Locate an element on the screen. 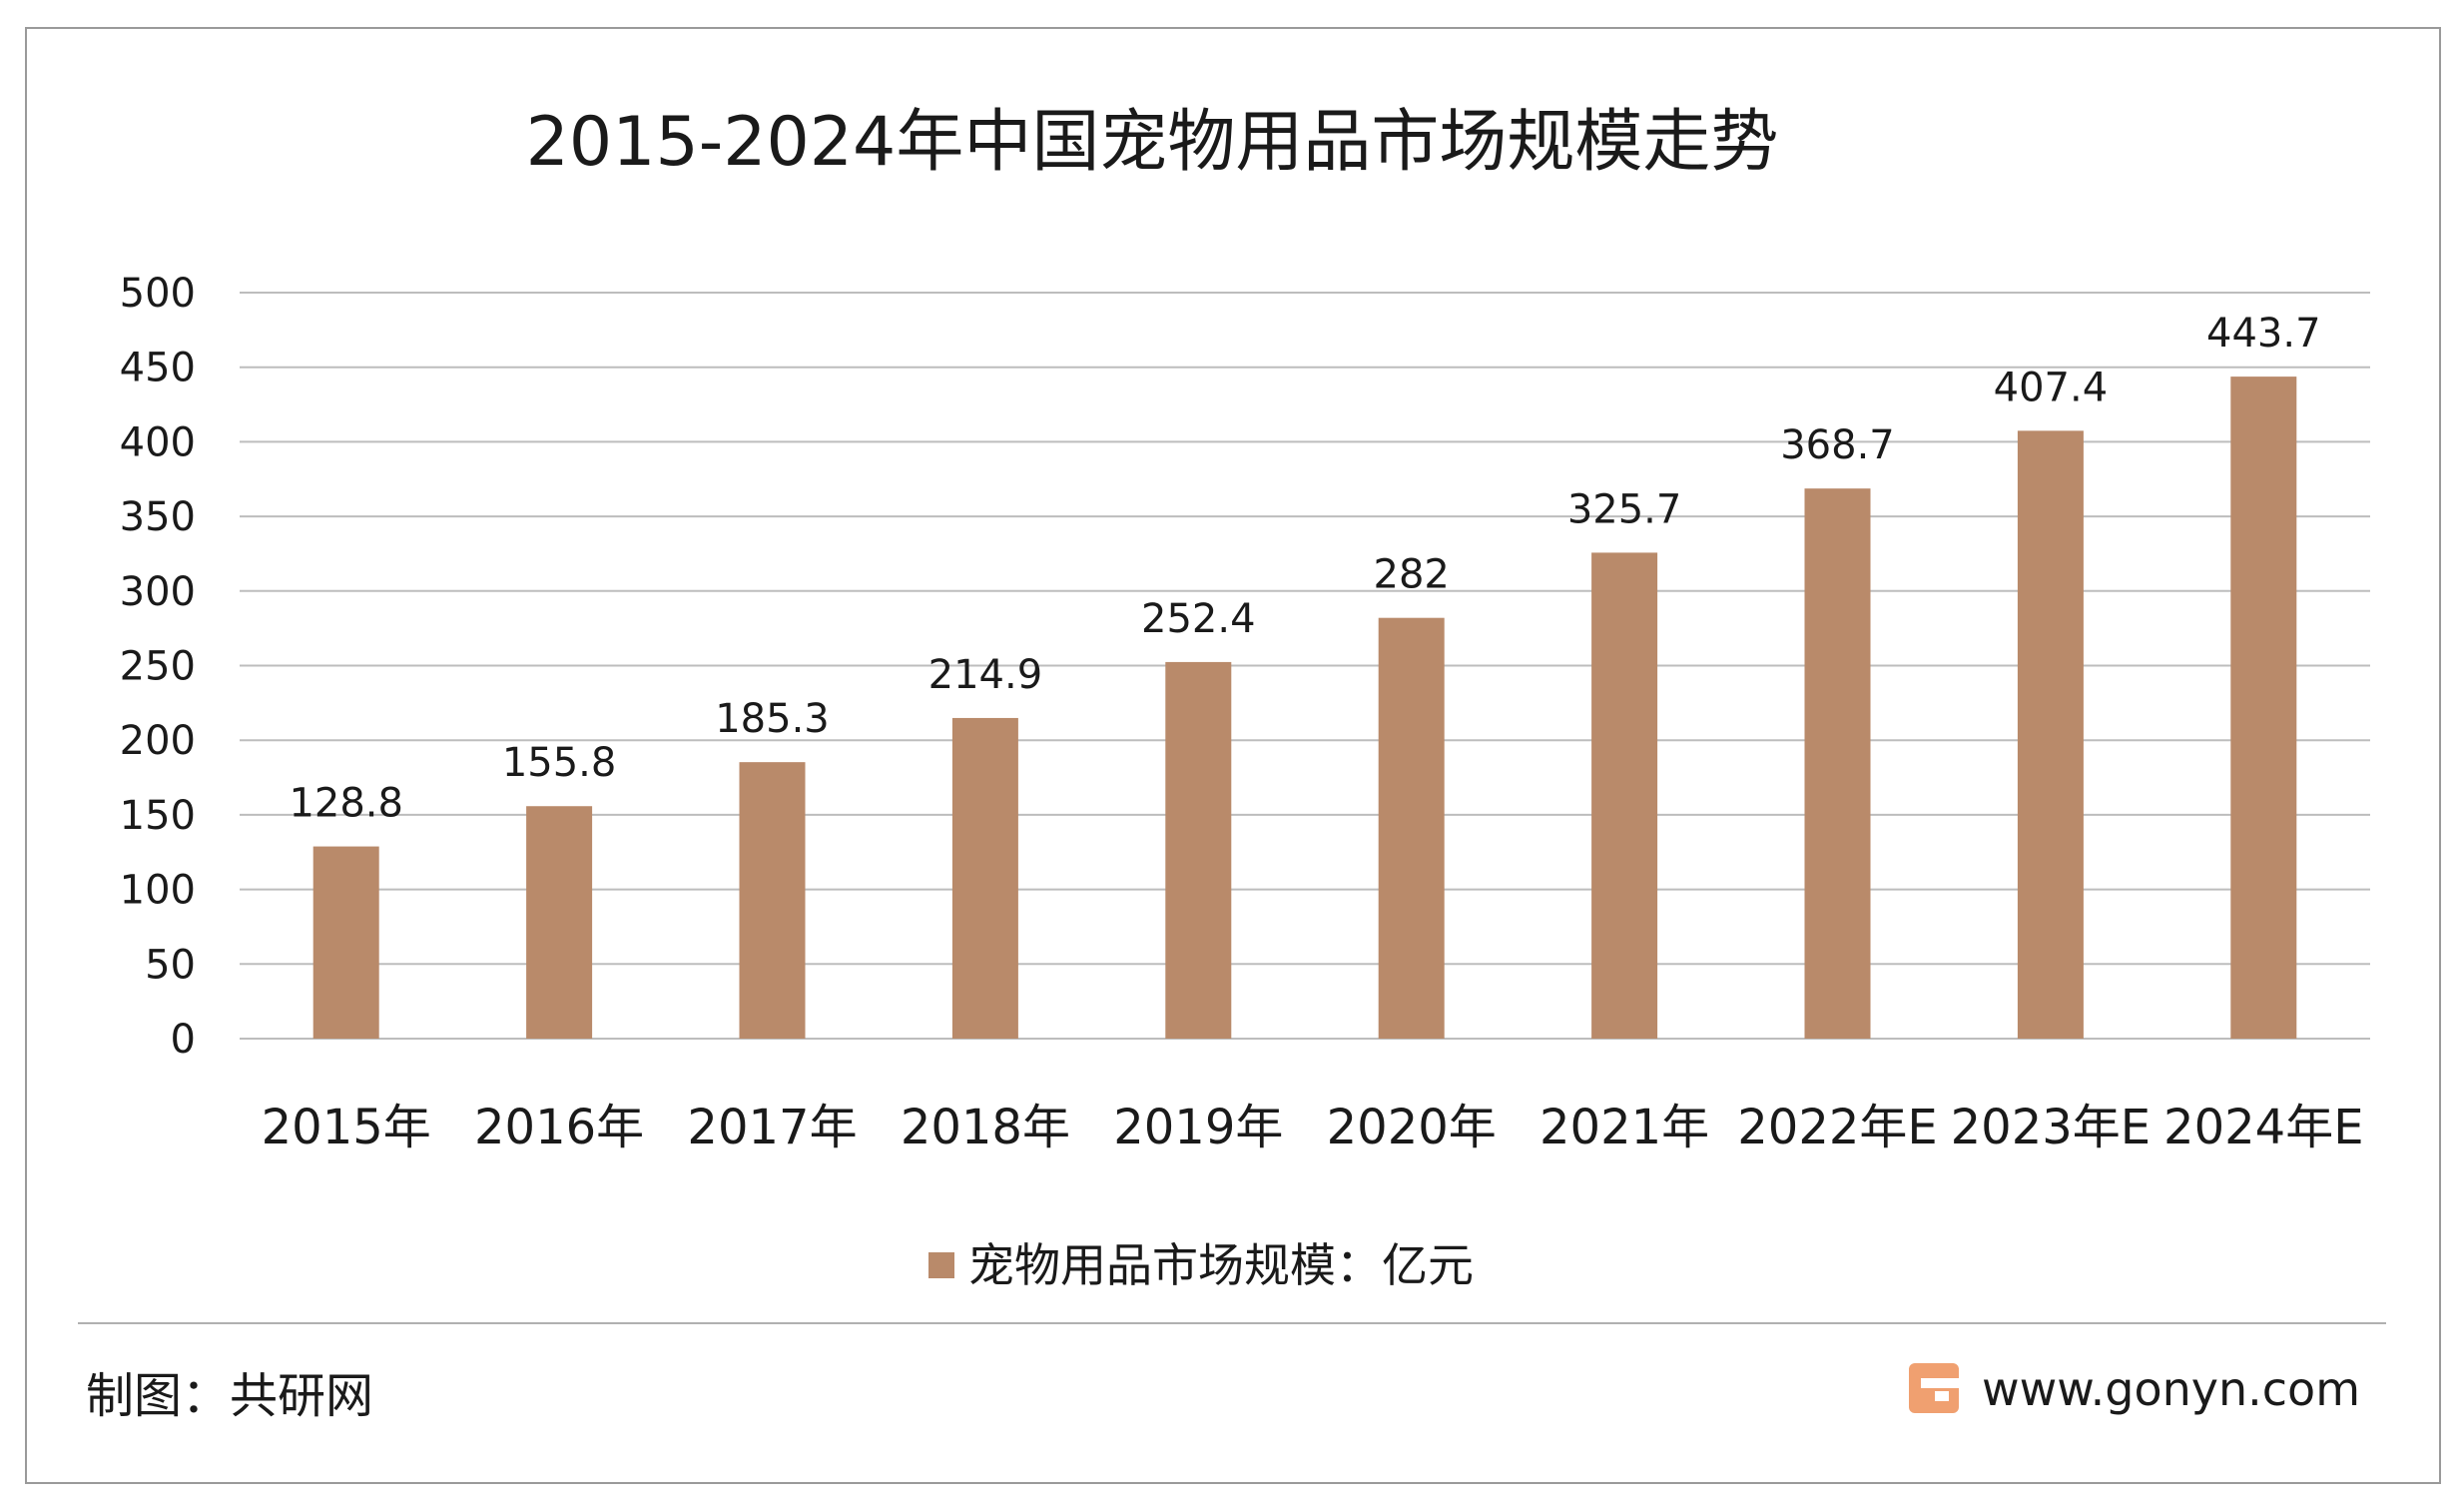 This screenshot has height=1510, width=2464. y-axis-ticks: 0 50 100 150 200 250 300 350 400 450 500 is located at coordinates (158, 667).